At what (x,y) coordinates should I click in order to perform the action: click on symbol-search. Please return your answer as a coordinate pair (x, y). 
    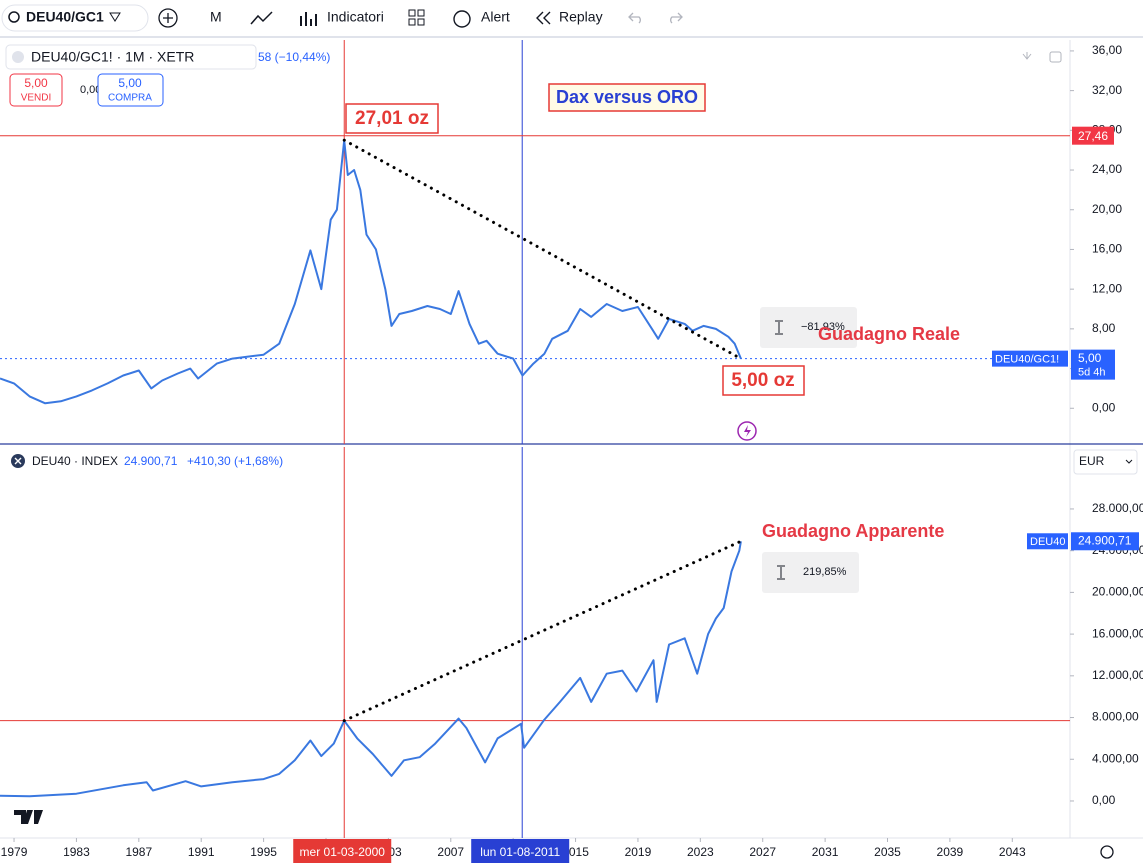
    Looking at the image, I should click on (75, 18).